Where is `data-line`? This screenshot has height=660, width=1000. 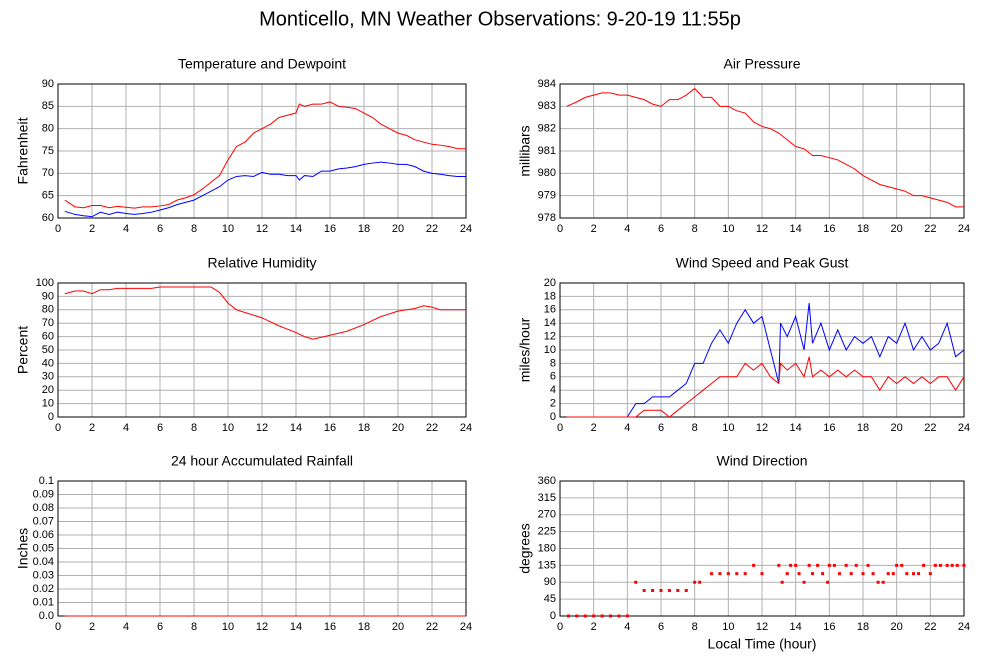 data-line is located at coordinates (265, 313).